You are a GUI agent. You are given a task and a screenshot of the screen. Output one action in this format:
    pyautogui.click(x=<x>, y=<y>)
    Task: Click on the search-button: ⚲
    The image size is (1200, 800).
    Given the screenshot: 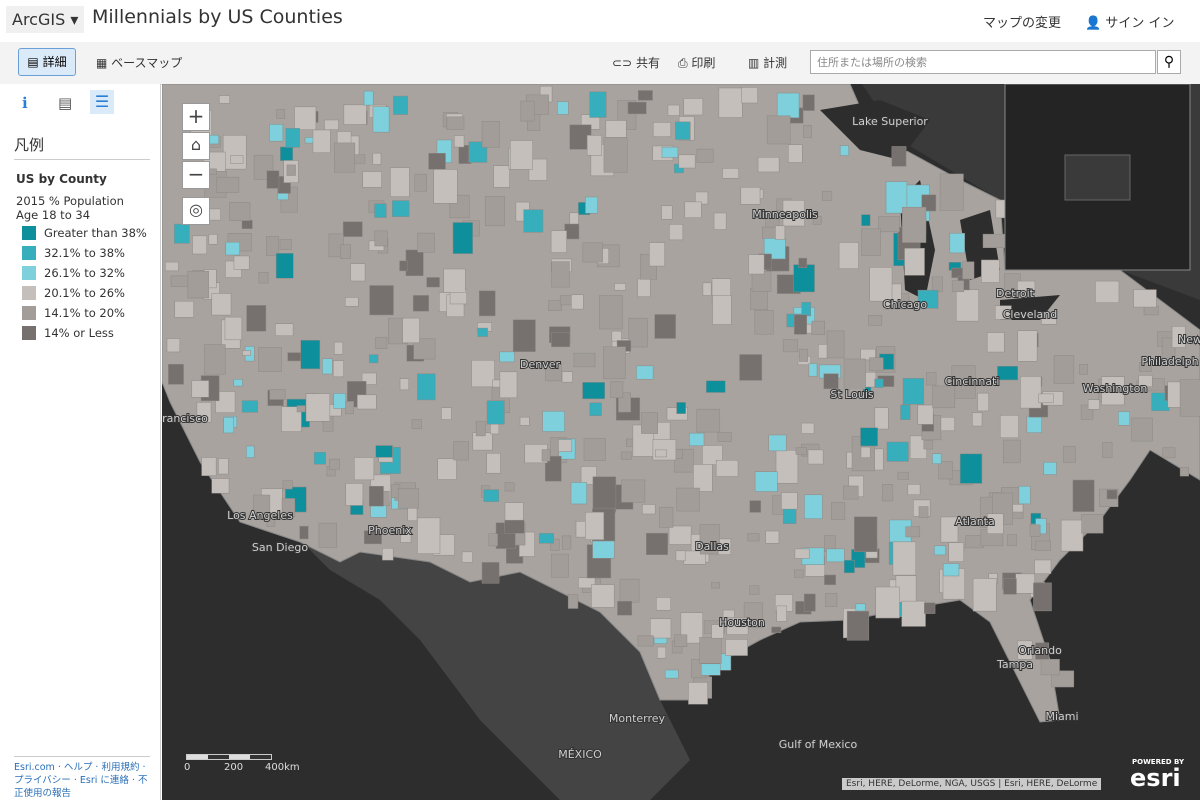 What is the action you would take?
    pyautogui.click(x=1169, y=62)
    